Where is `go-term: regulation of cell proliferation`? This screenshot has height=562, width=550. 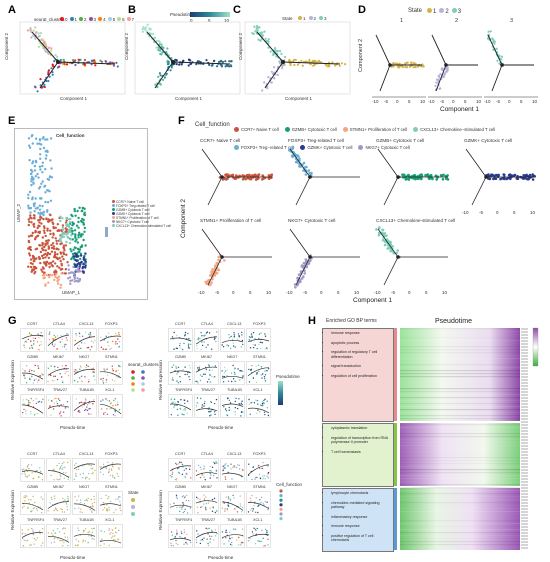 go-term: regulation of cell proliferation is located at coordinates (361, 376).